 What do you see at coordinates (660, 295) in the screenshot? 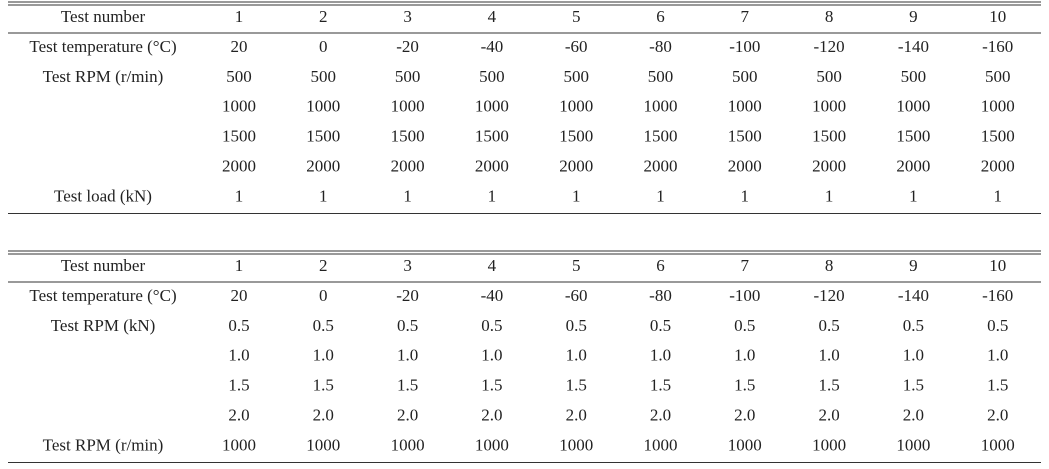
I see `cell: -80` at bounding box center [660, 295].